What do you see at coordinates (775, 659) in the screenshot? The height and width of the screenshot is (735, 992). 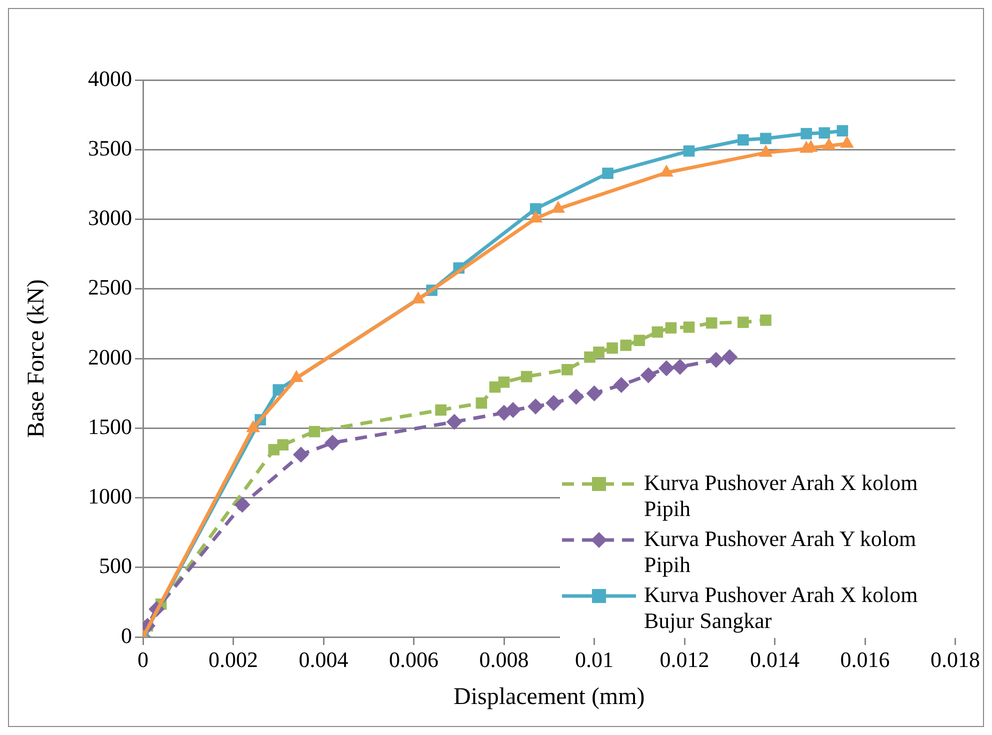 I see `x-tick-label: 0.014` at bounding box center [775, 659].